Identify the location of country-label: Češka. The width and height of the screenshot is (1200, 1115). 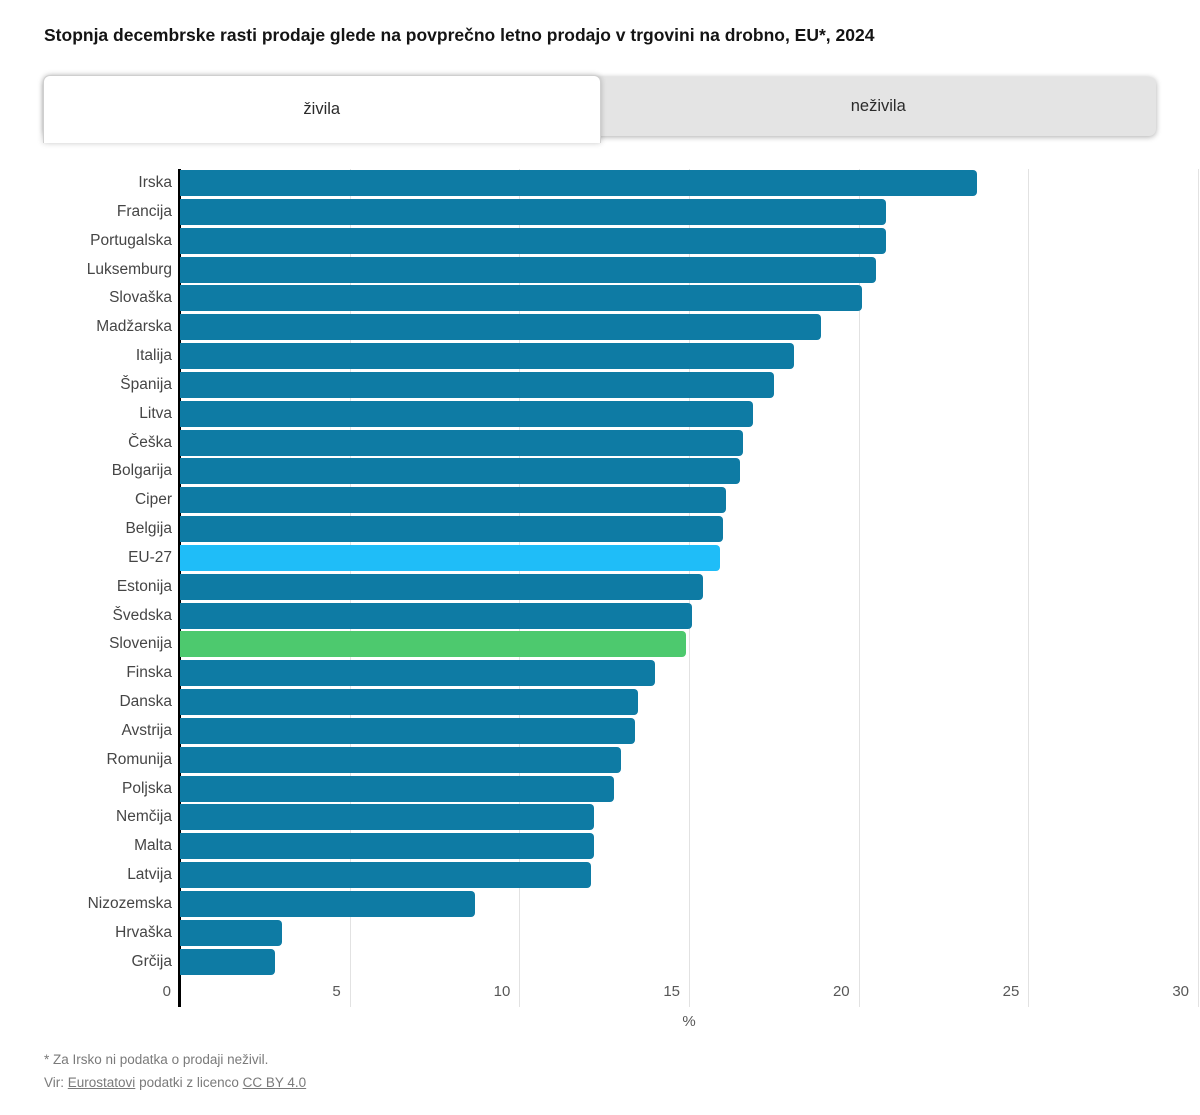
(150, 442).